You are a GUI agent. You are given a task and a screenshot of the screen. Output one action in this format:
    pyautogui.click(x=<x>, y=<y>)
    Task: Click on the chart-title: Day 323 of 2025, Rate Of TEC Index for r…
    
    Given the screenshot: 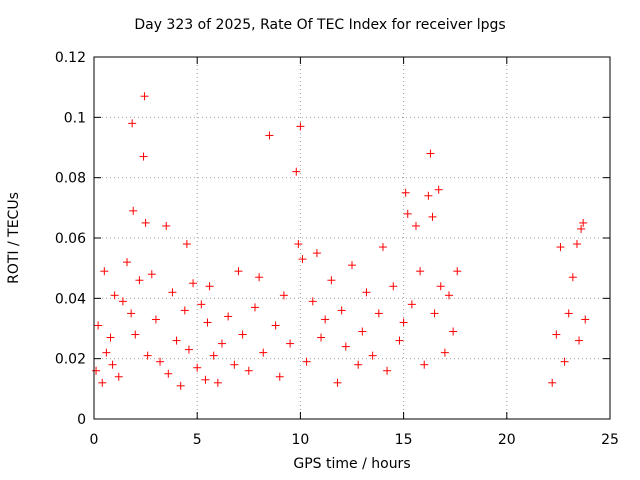 What is the action you would take?
    pyautogui.click(x=320, y=25)
    